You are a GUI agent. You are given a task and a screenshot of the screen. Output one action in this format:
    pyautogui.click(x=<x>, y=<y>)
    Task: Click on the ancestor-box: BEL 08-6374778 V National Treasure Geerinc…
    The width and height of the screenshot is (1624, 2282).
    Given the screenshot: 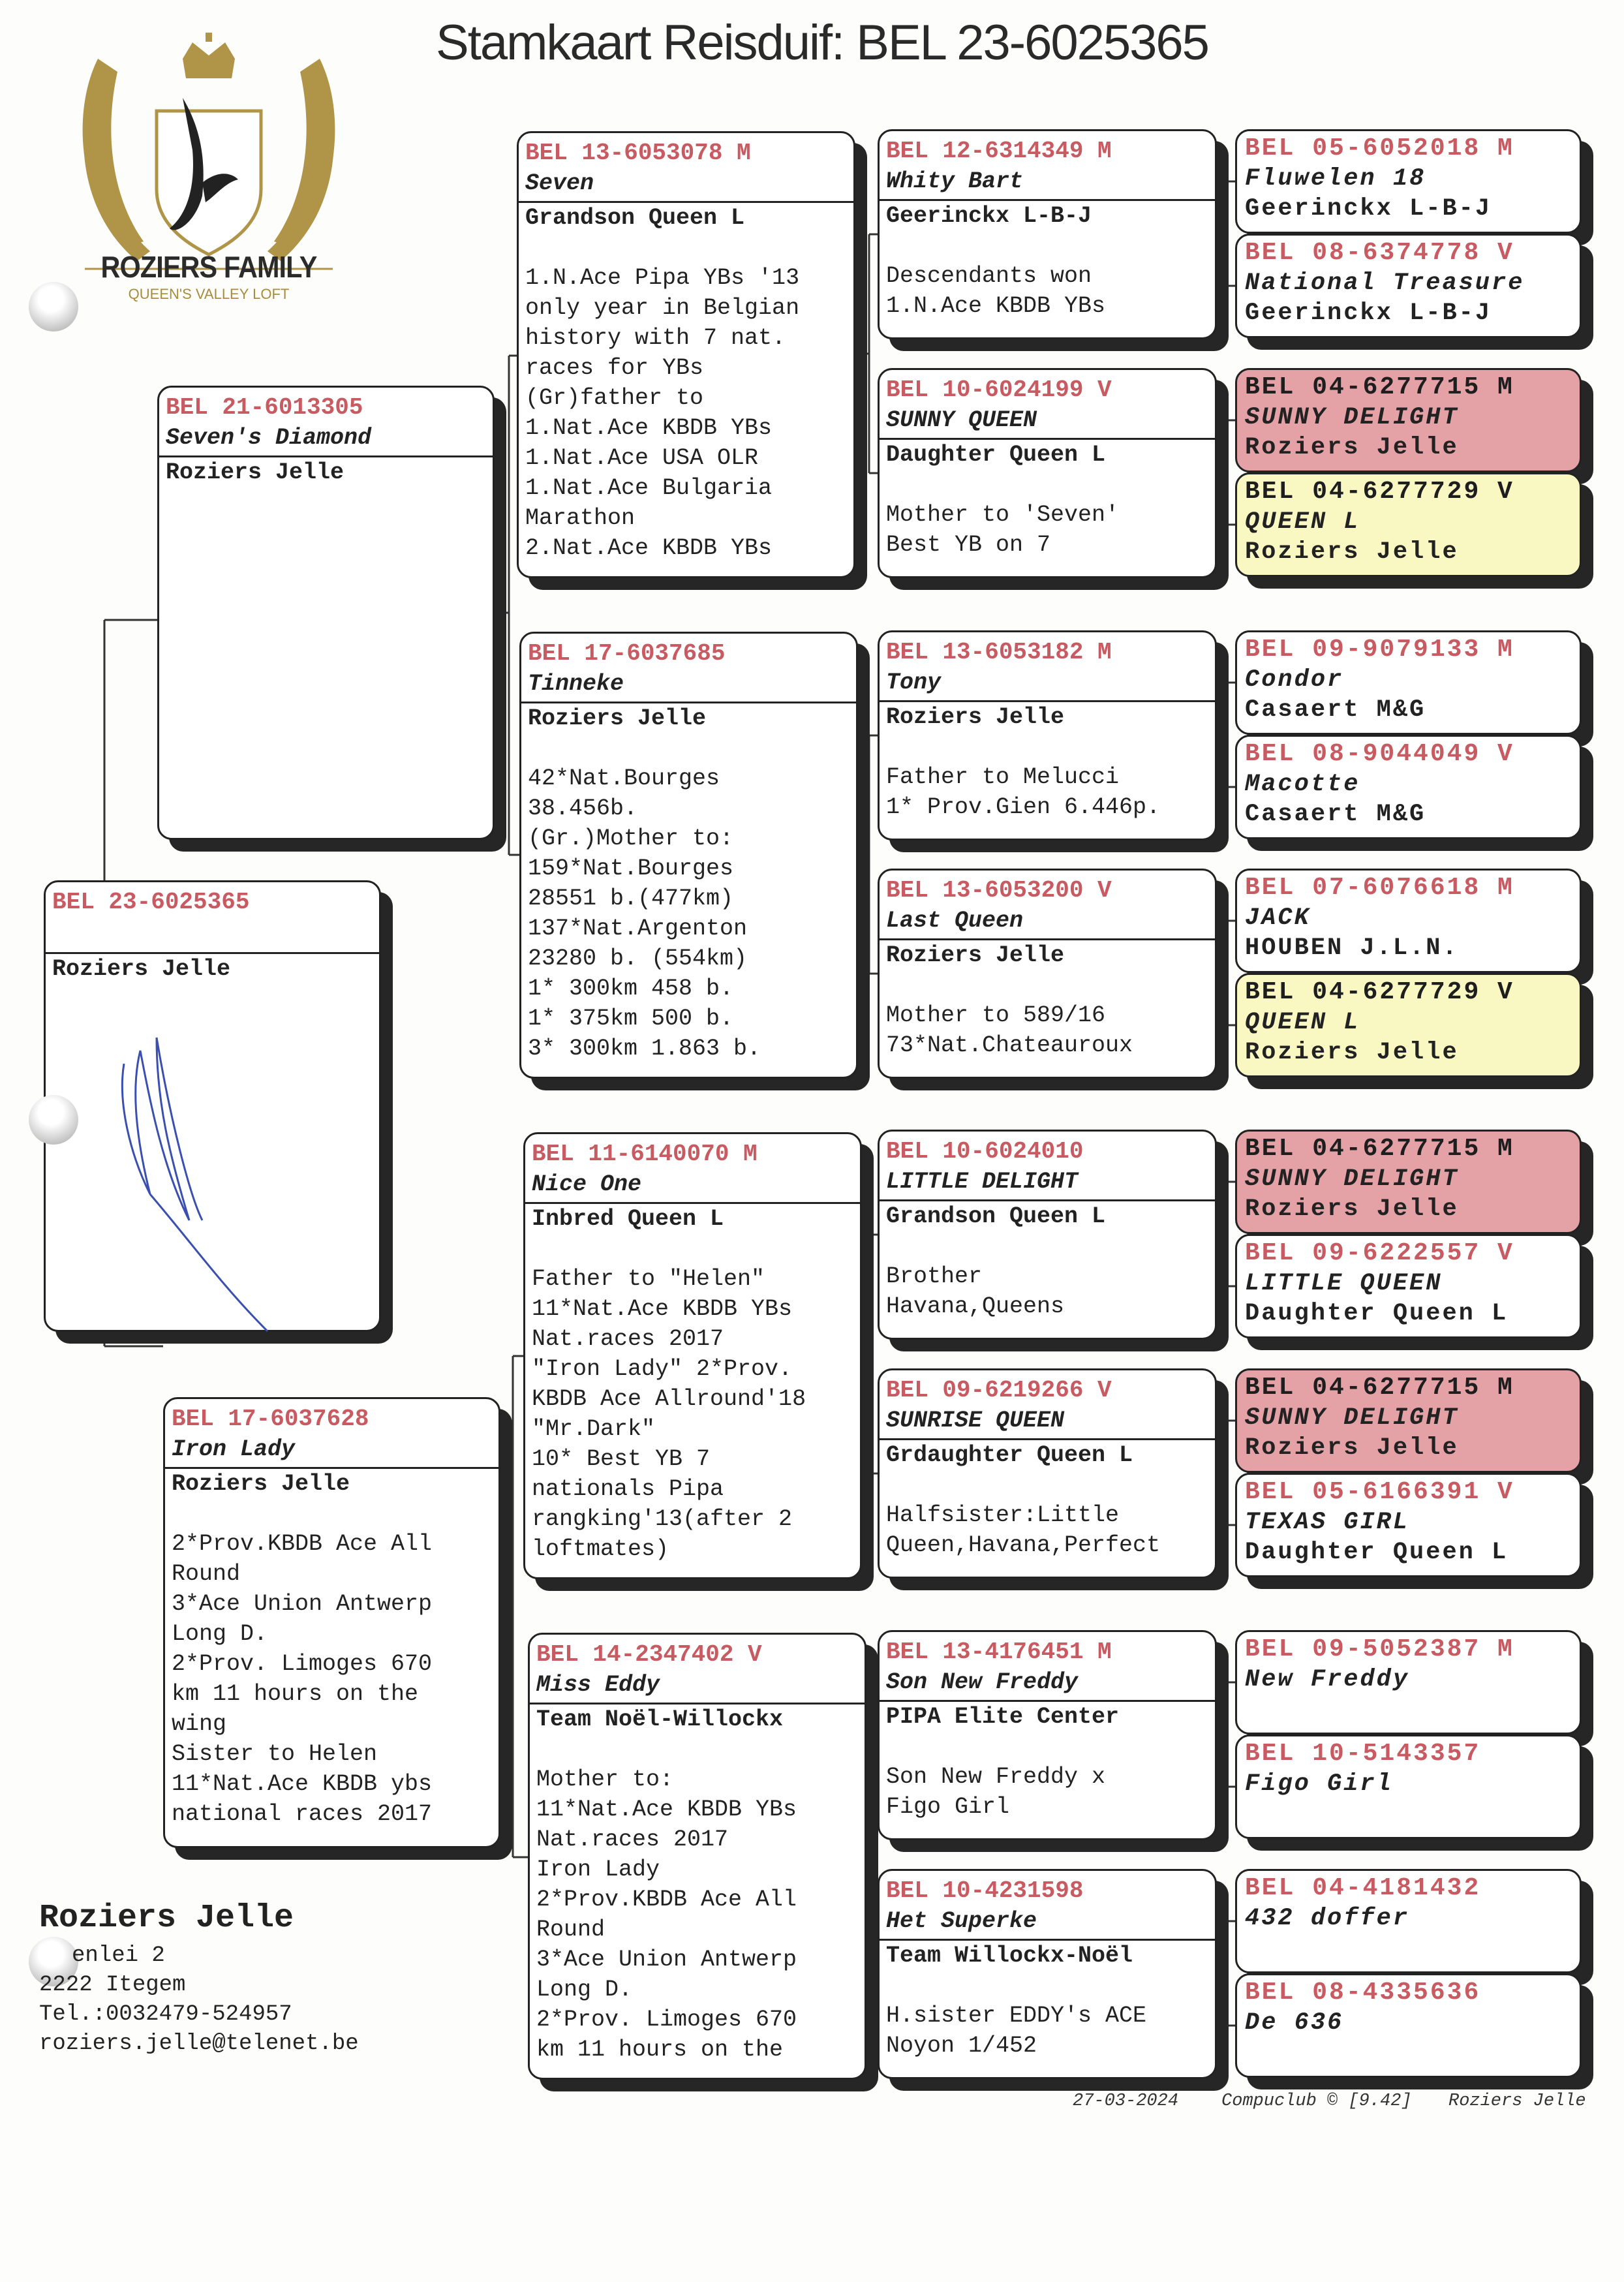 What is the action you would take?
    pyautogui.click(x=1408, y=286)
    